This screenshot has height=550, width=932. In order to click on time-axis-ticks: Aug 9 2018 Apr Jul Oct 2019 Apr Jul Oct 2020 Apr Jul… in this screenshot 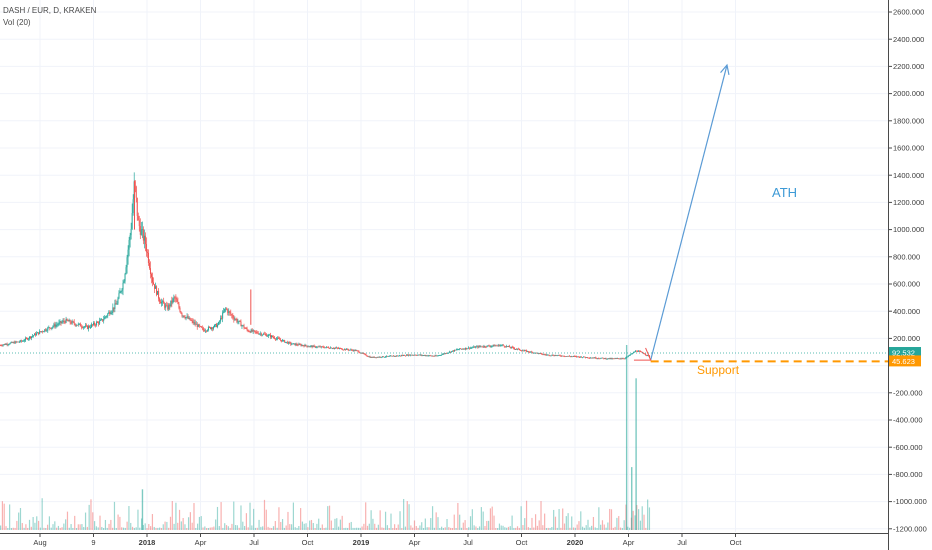, I will do `click(444, 540)`.